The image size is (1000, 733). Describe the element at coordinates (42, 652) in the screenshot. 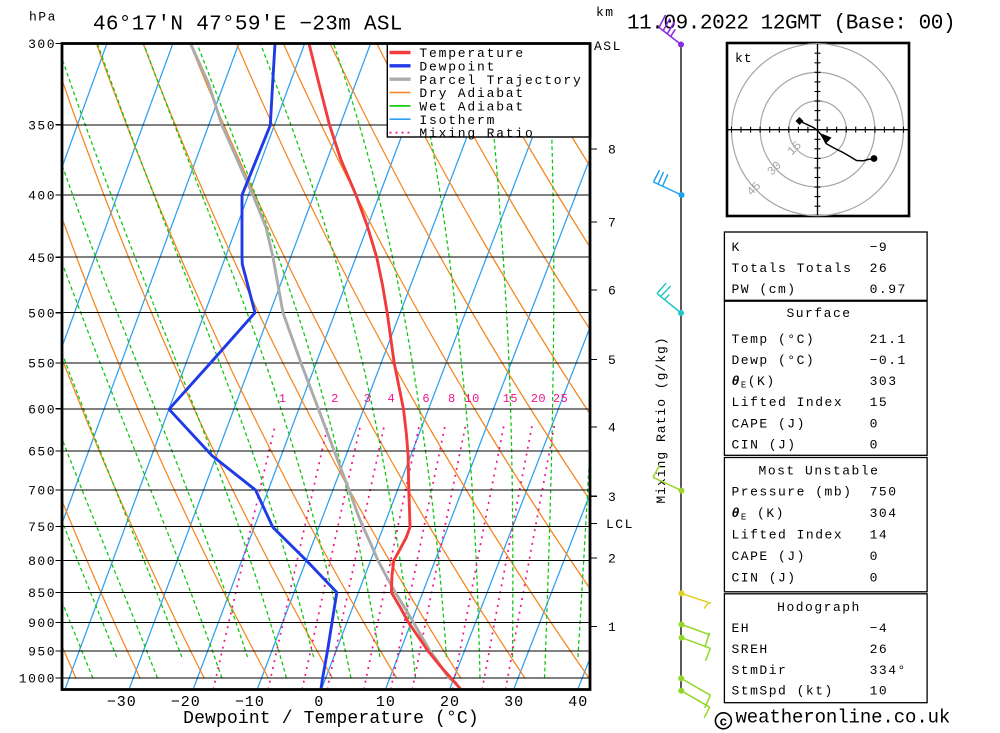

I see `svg-text: 950` at that location.